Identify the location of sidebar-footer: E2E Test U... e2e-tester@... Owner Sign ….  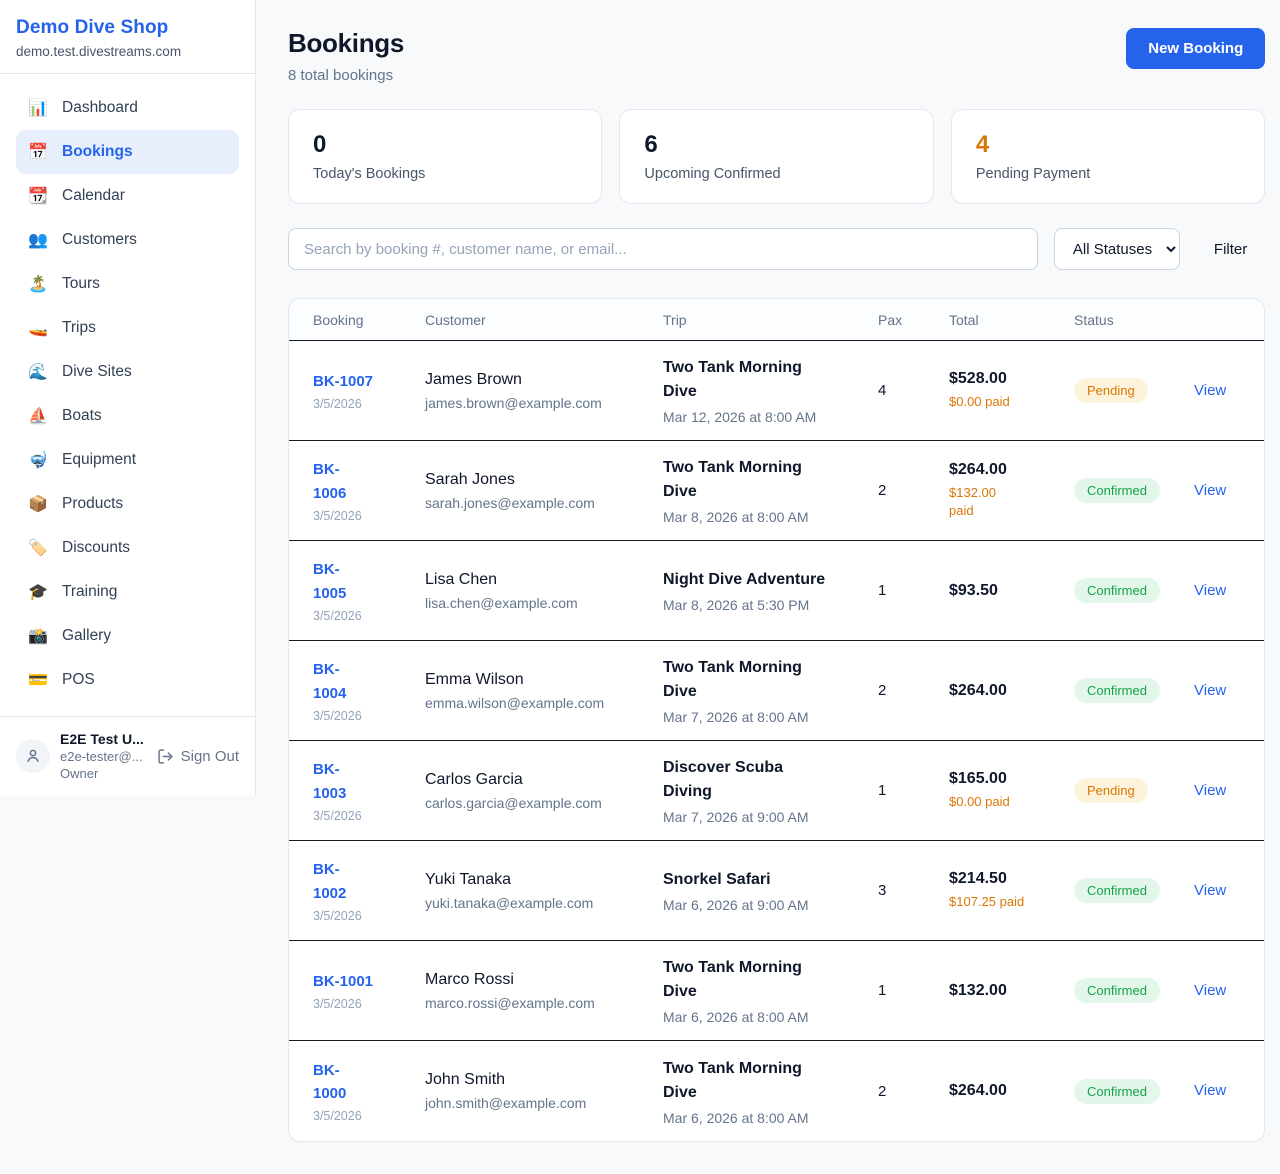
(127, 755).